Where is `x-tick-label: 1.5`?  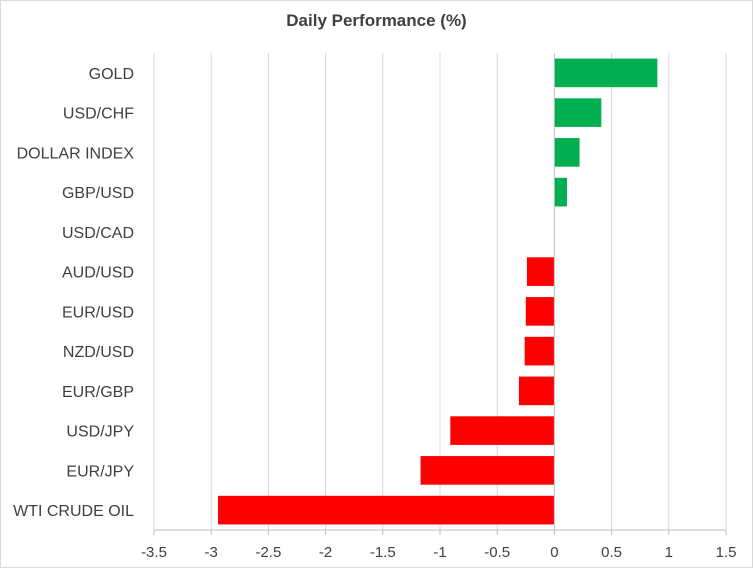
x-tick-label: 1.5 is located at coordinates (726, 552).